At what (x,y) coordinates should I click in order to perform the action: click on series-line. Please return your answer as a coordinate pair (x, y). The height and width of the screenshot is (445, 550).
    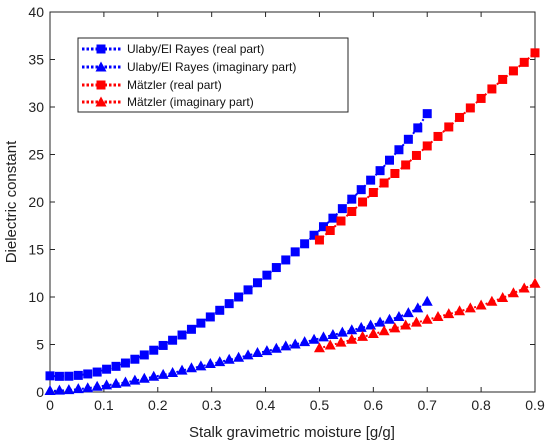
    Looking at the image, I should click on (238, 346).